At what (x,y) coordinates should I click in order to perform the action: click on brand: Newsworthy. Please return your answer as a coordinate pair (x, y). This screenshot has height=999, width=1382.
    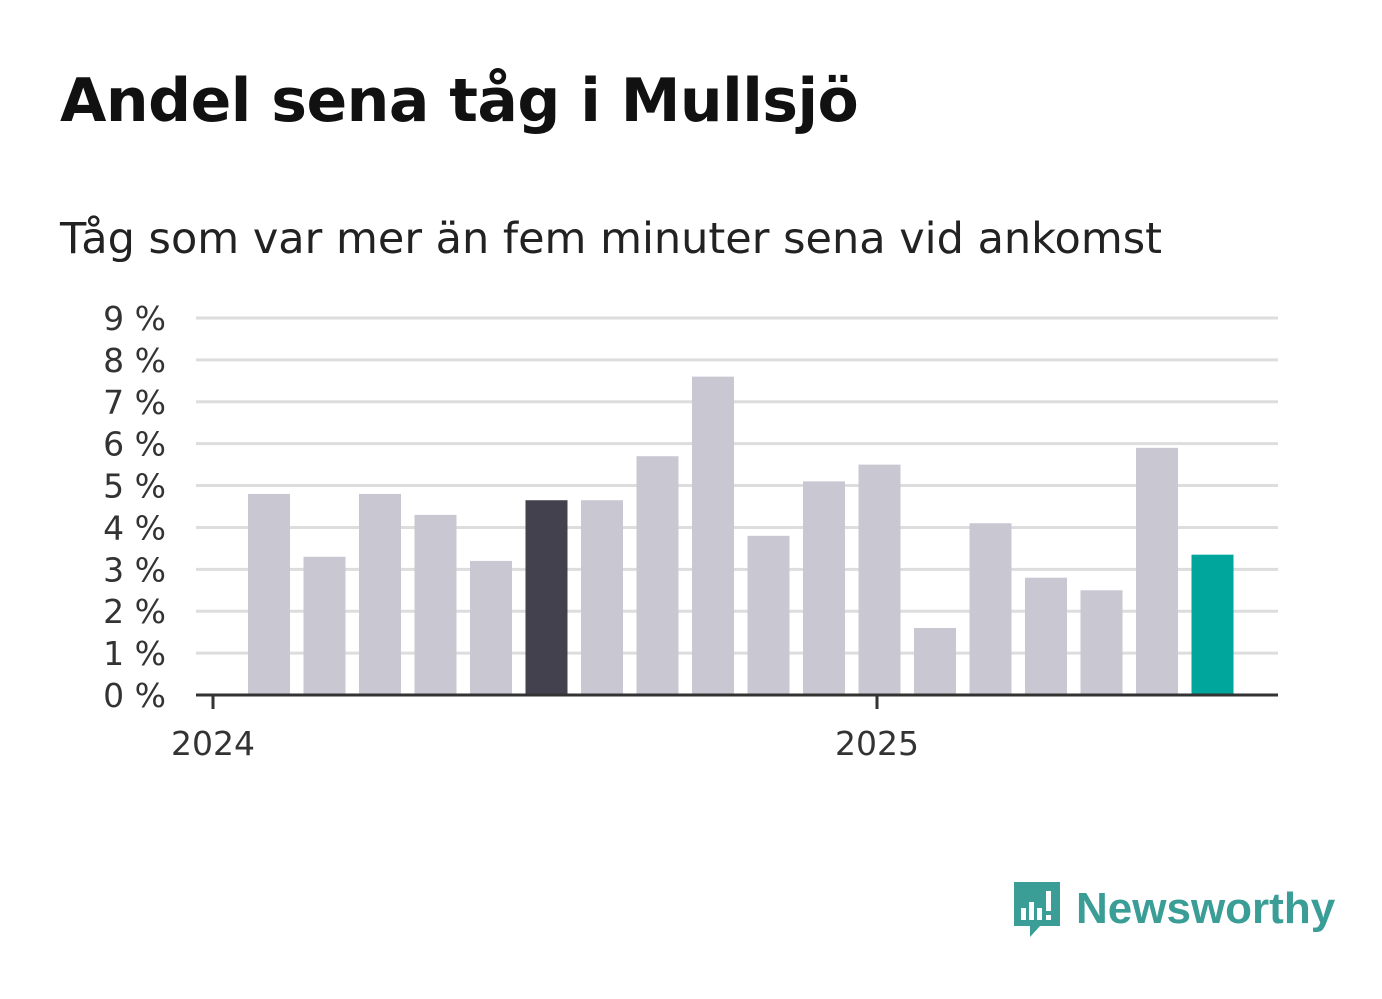
    Looking at the image, I should click on (1172, 909).